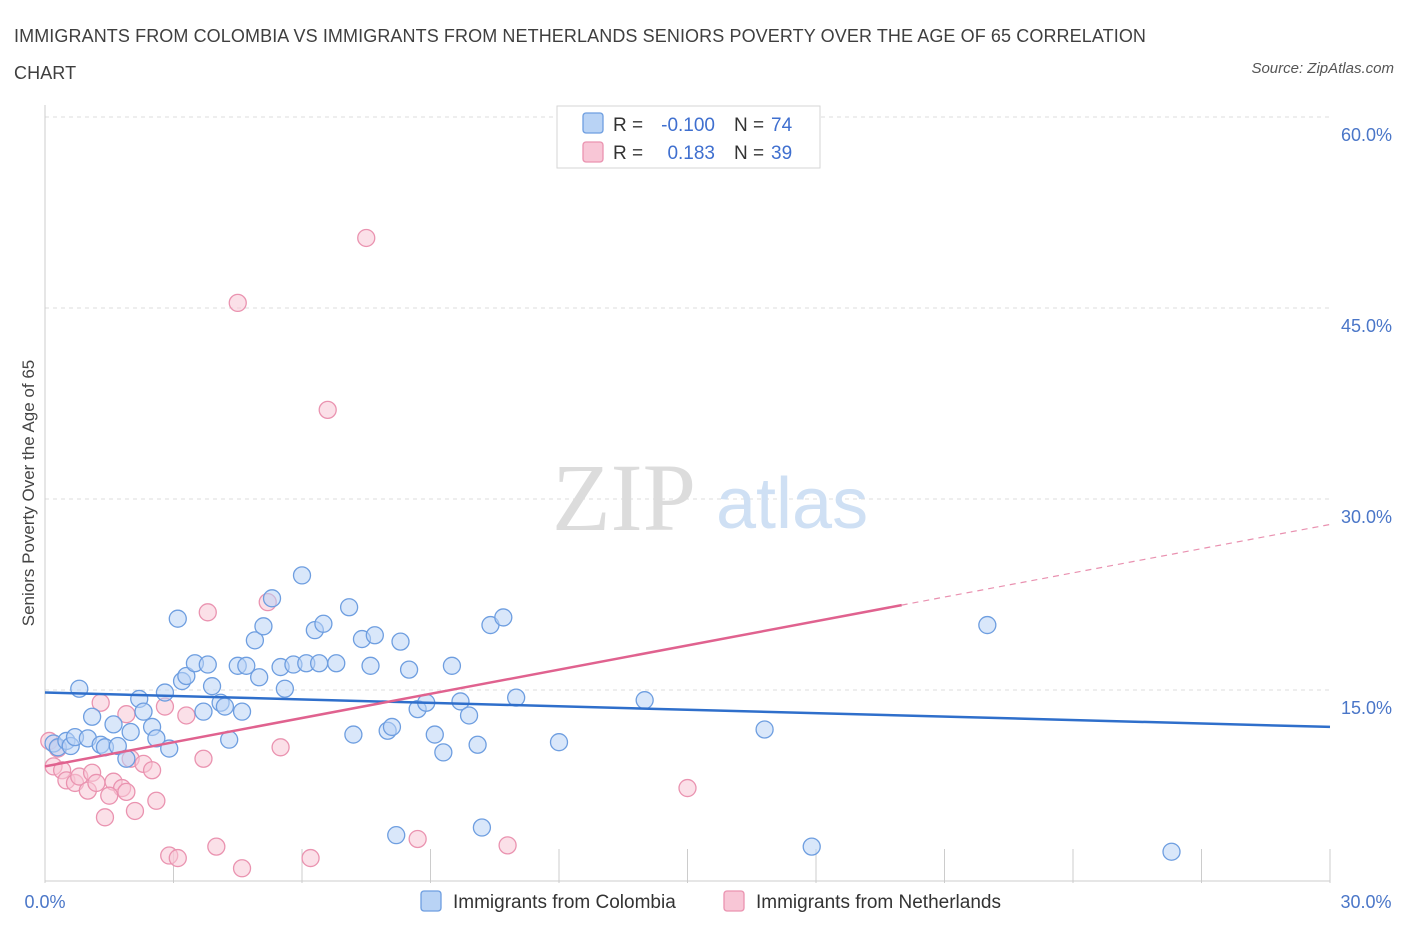  I want to click on series-legend-label-colombia: Immigrants from Colombia, so click(564, 902).